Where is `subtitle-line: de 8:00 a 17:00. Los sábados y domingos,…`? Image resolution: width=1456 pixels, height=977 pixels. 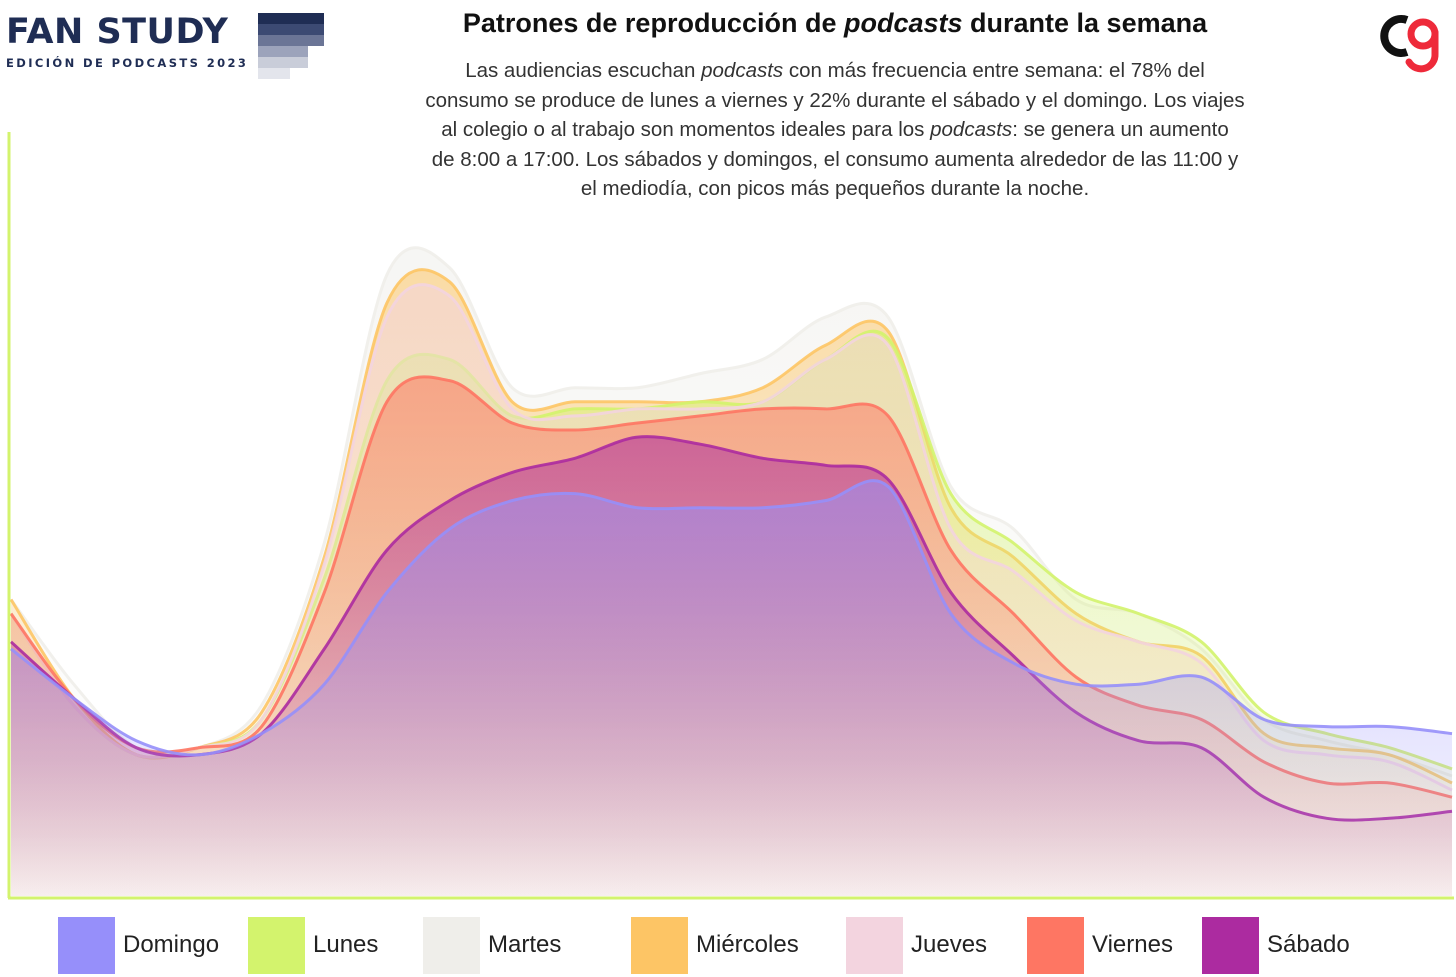
subtitle-line: de 8:00 a 17:00. Los sábados y domingos,… is located at coordinates (835, 160).